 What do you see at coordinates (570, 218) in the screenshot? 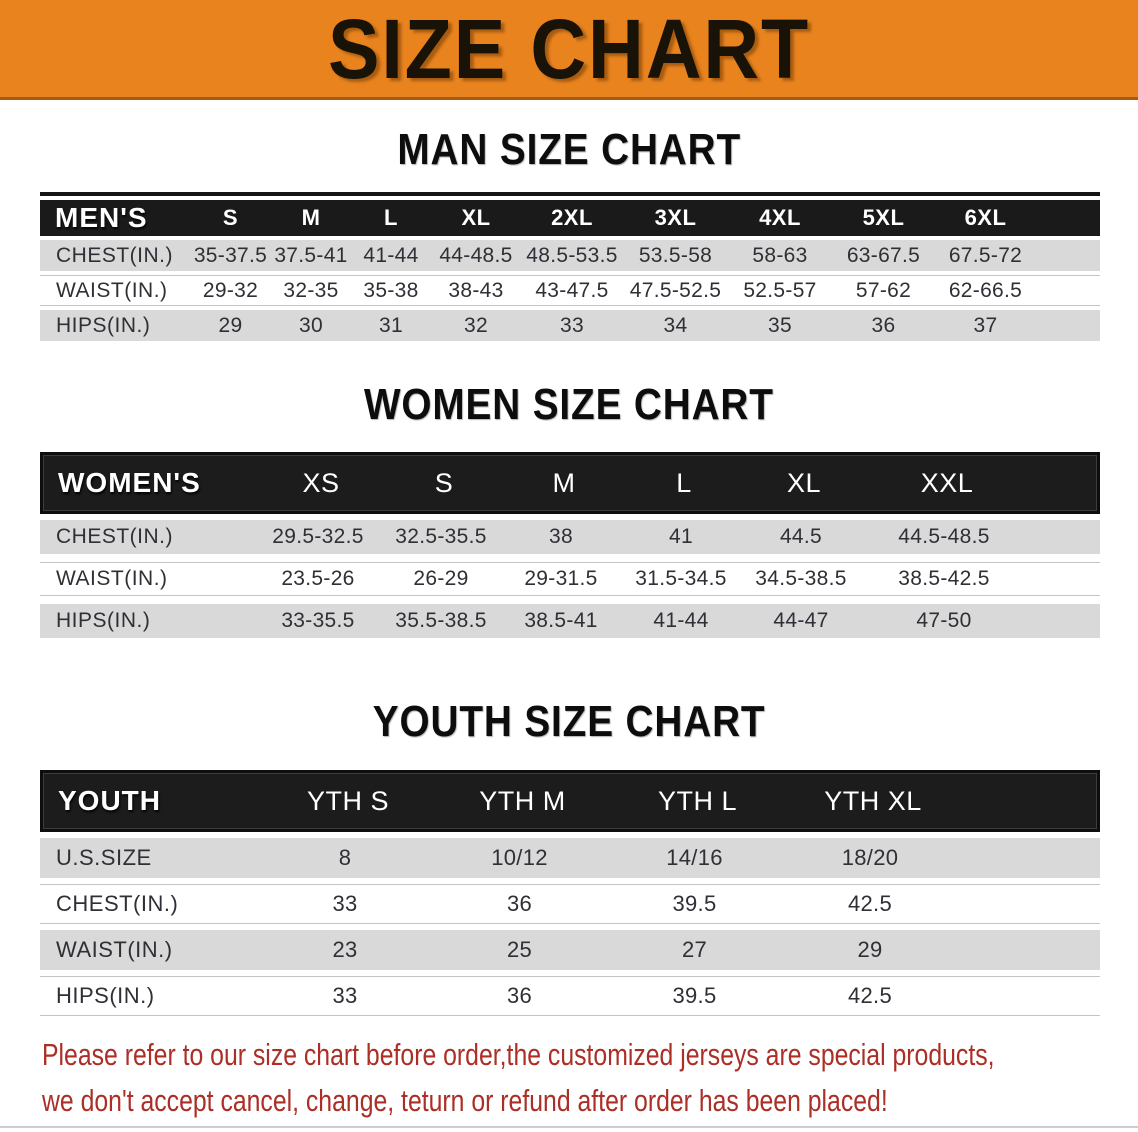
I see `size-header-row: MEN'S S M L XL 2XL 3XL 4XL 5XL 6XL` at bounding box center [570, 218].